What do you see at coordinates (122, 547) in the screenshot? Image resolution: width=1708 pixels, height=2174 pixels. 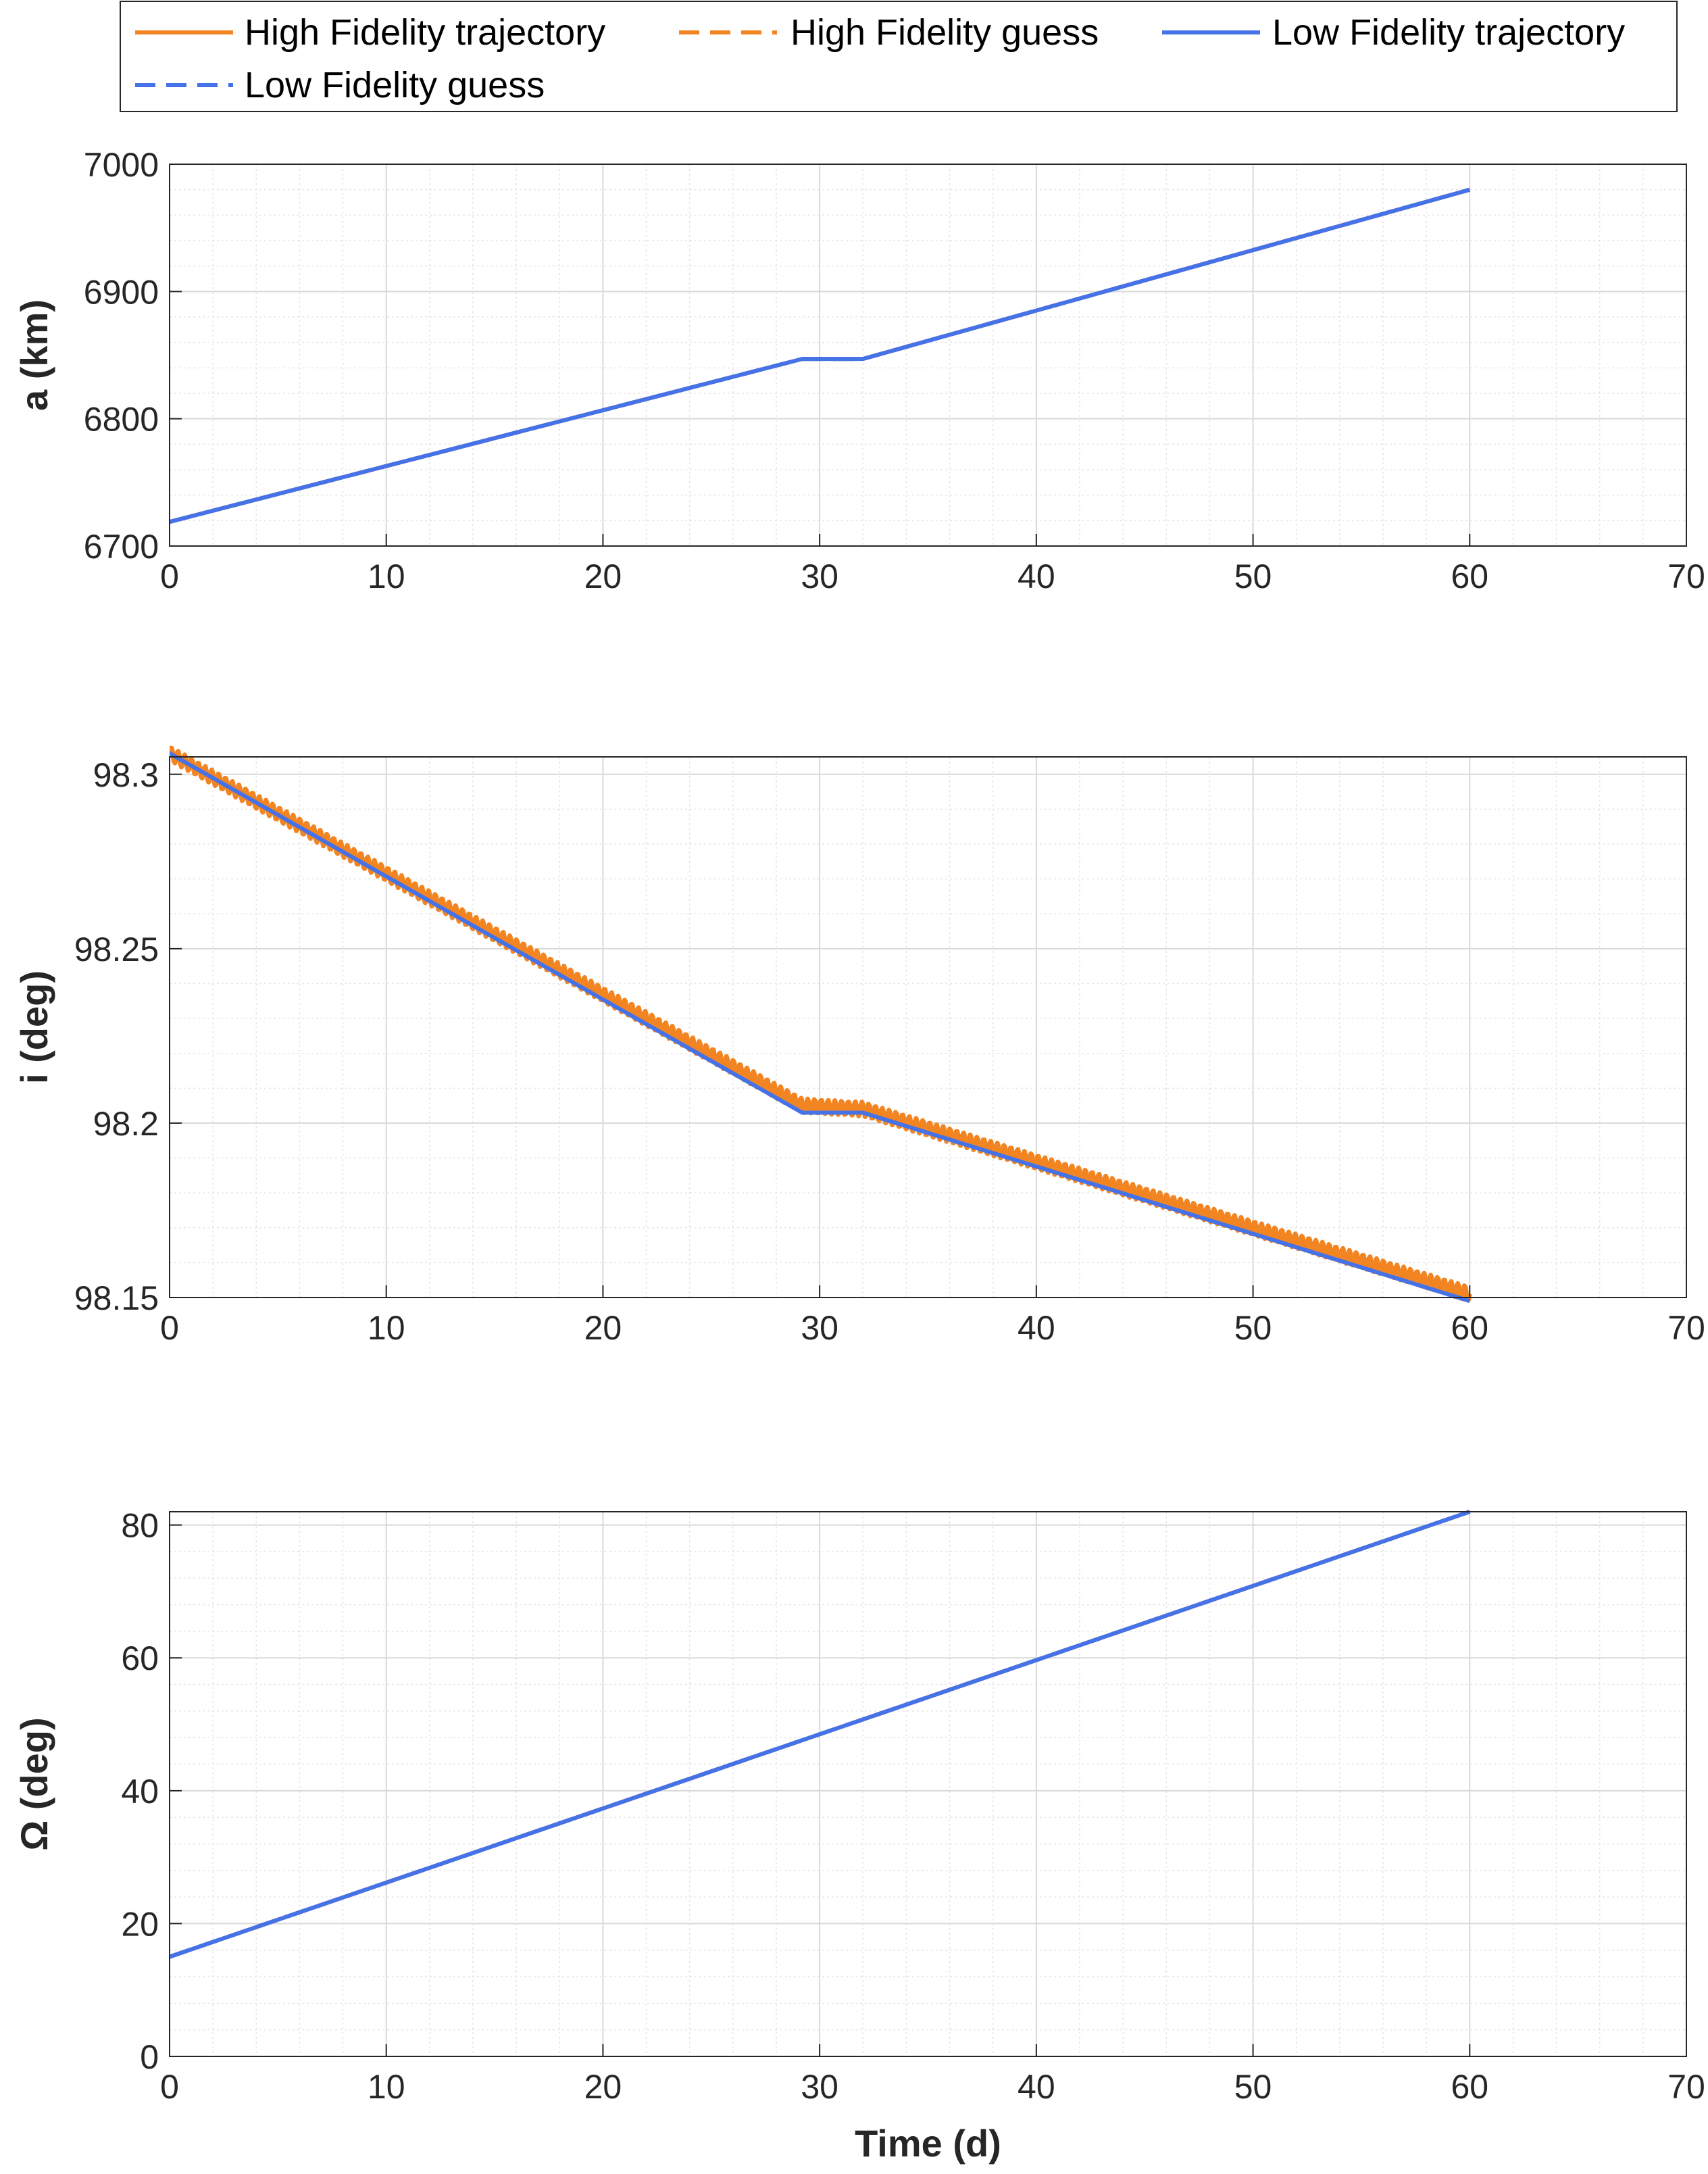 I see `y-tick-label: 6700` at bounding box center [122, 547].